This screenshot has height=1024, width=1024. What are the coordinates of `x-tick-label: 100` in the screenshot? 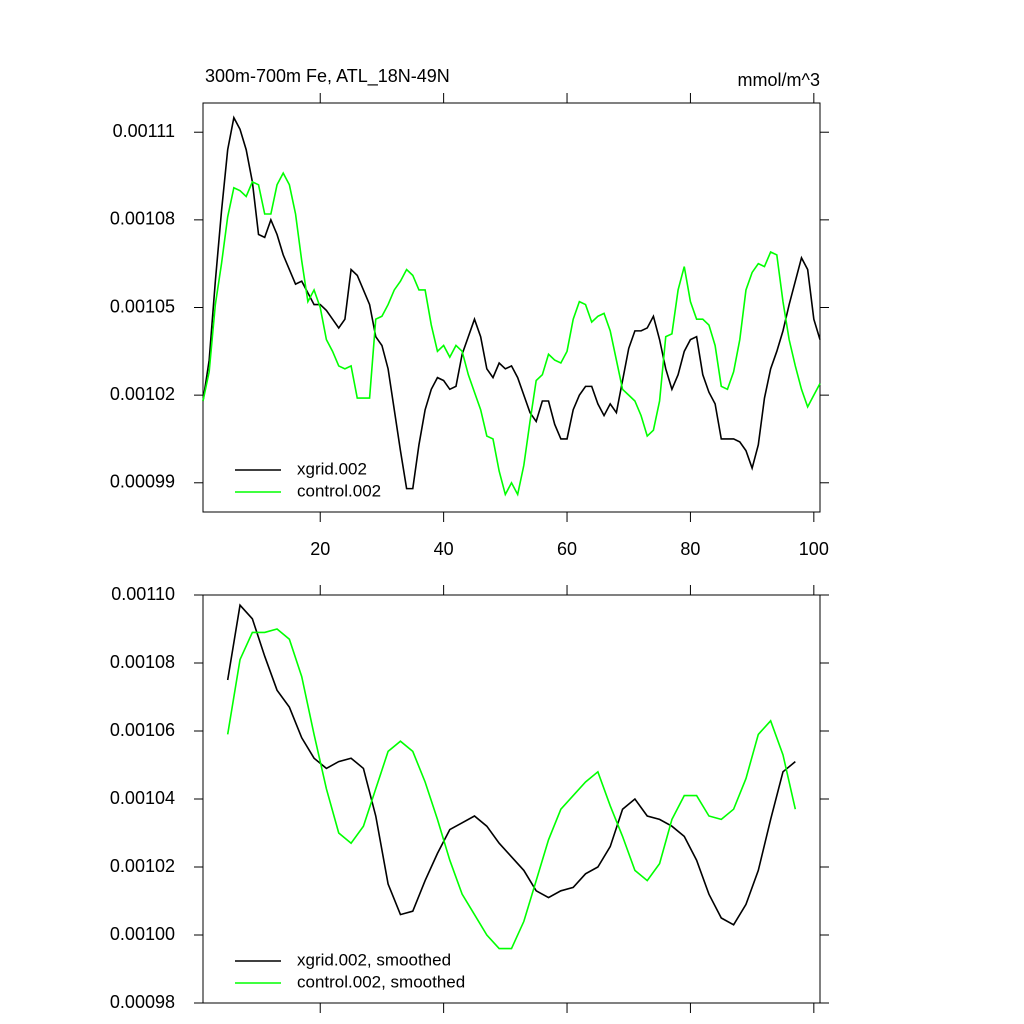 It's located at (814, 549).